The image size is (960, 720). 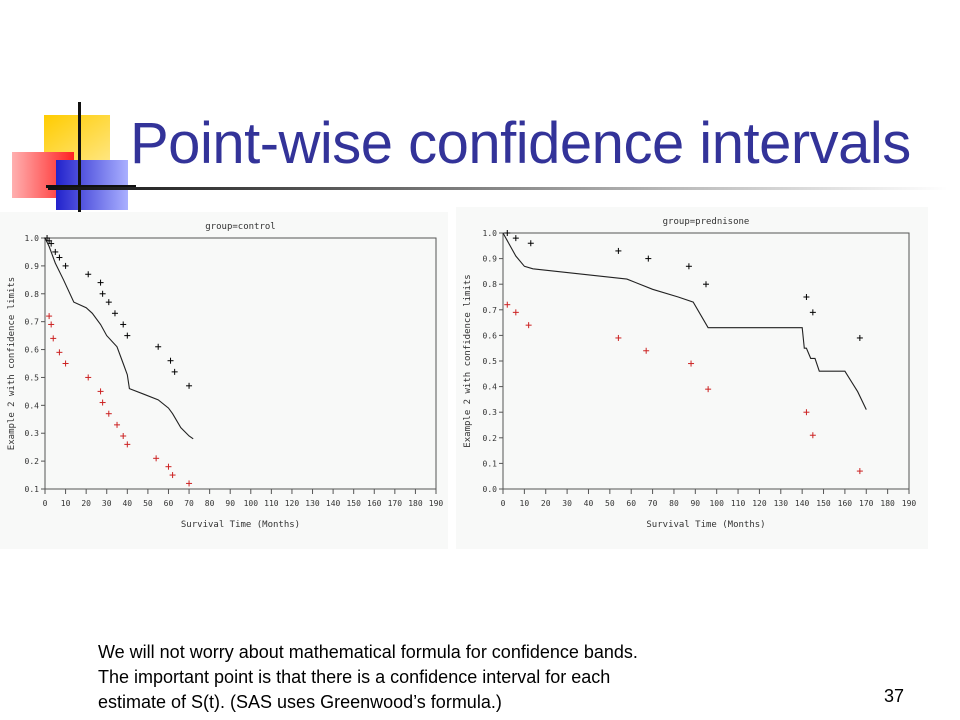 What do you see at coordinates (490, 335) in the screenshot?
I see `y-tick-label: 0.6` at bounding box center [490, 335].